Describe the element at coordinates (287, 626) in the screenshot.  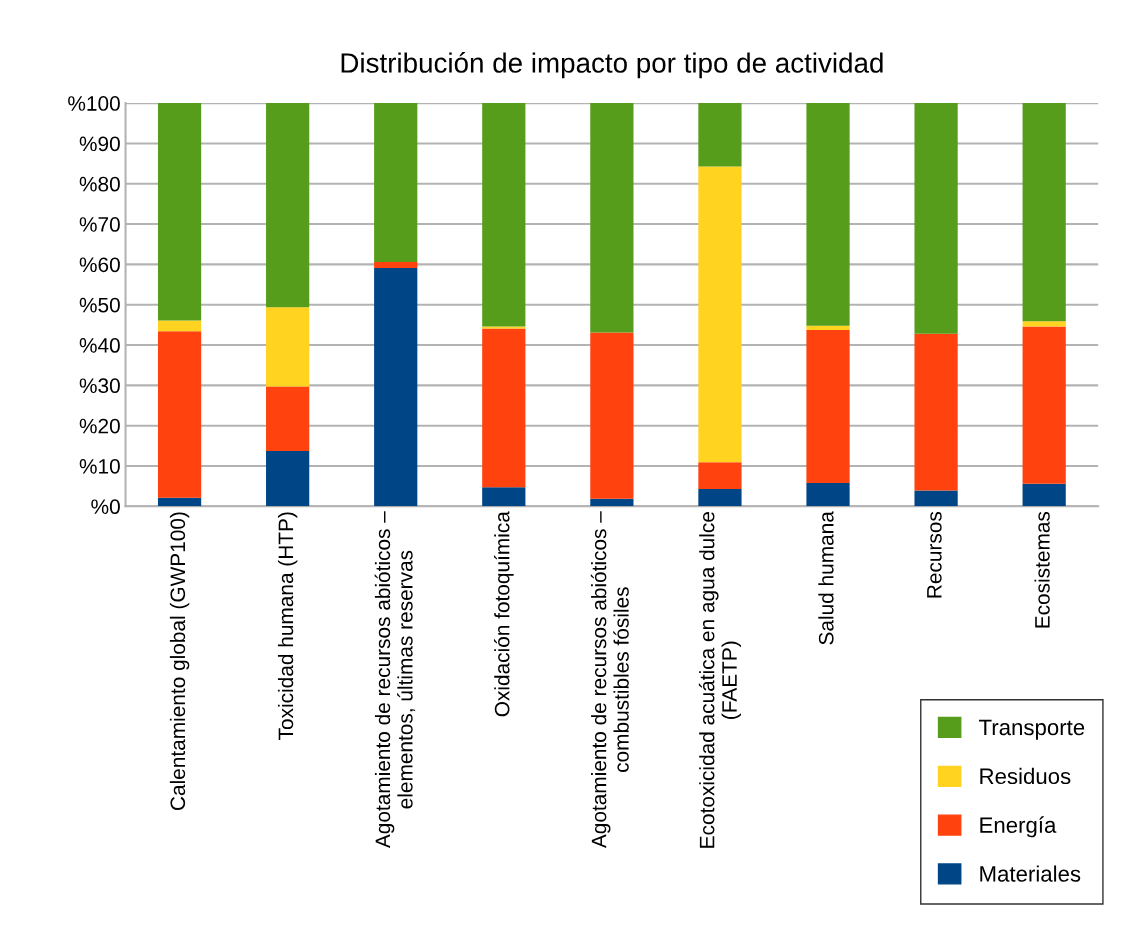
I see `x-tick-label: Toxicidad humana (HTP)` at that location.